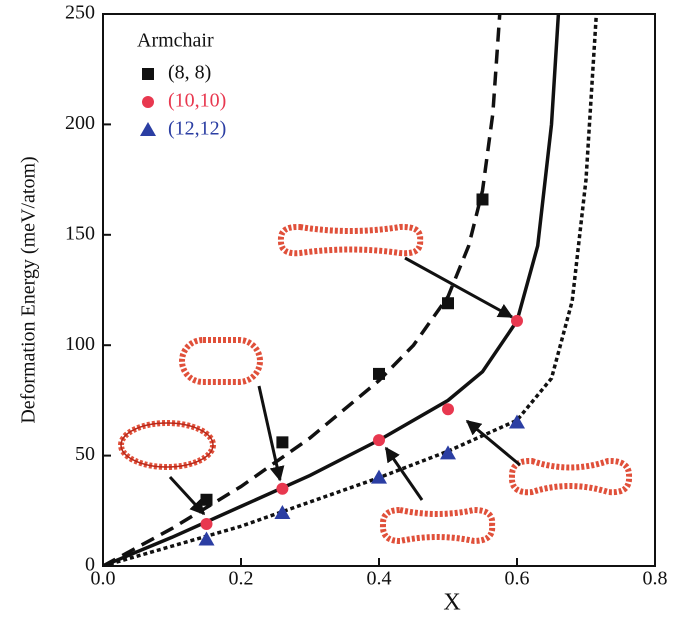 The image size is (699, 618). Describe the element at coordinates (451, 603) in the screenshot. I see `x-axis-label: X` at that location.